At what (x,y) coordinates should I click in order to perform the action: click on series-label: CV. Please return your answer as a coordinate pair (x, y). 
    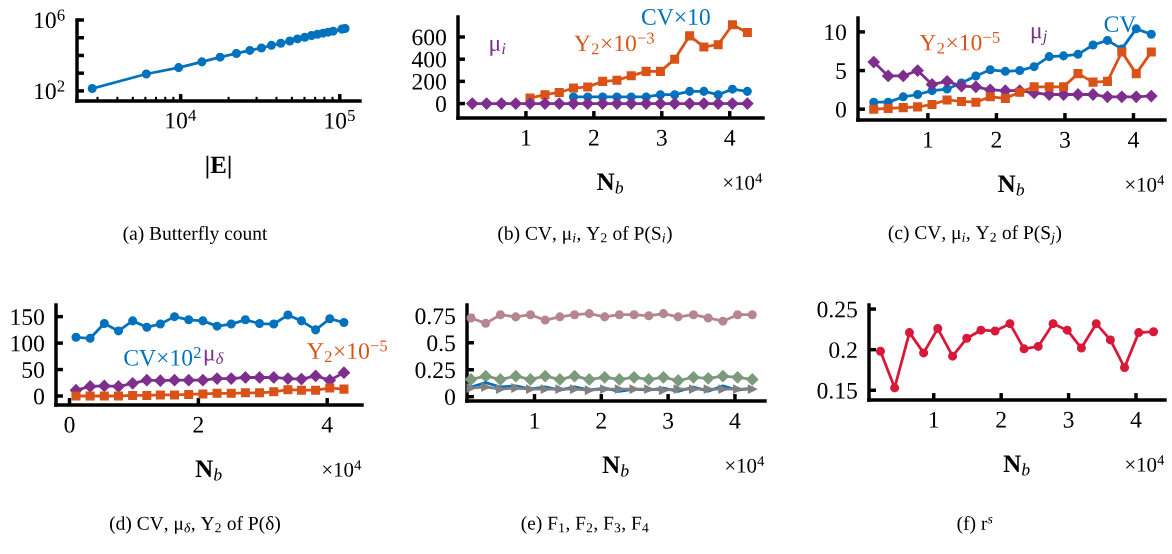
    Looking at the image, I should click on (1120, 24).